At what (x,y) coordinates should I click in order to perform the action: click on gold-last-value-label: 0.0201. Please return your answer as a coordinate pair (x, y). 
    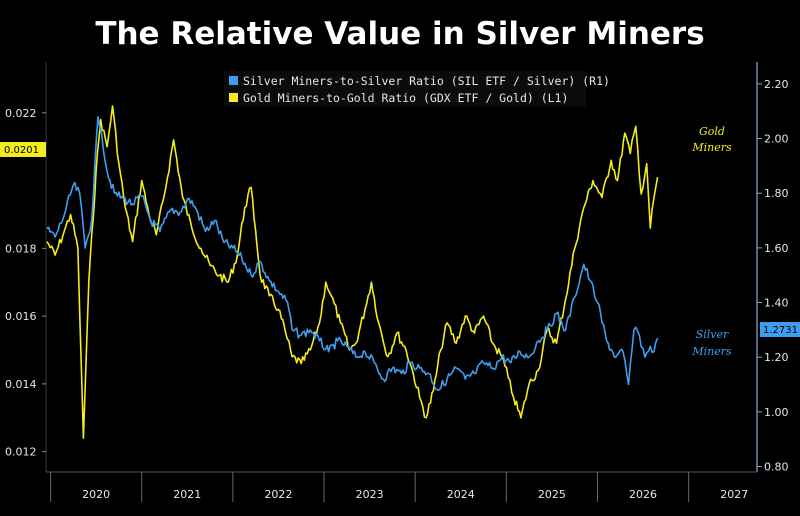
    Looking at the image, I should click on (21, 150).